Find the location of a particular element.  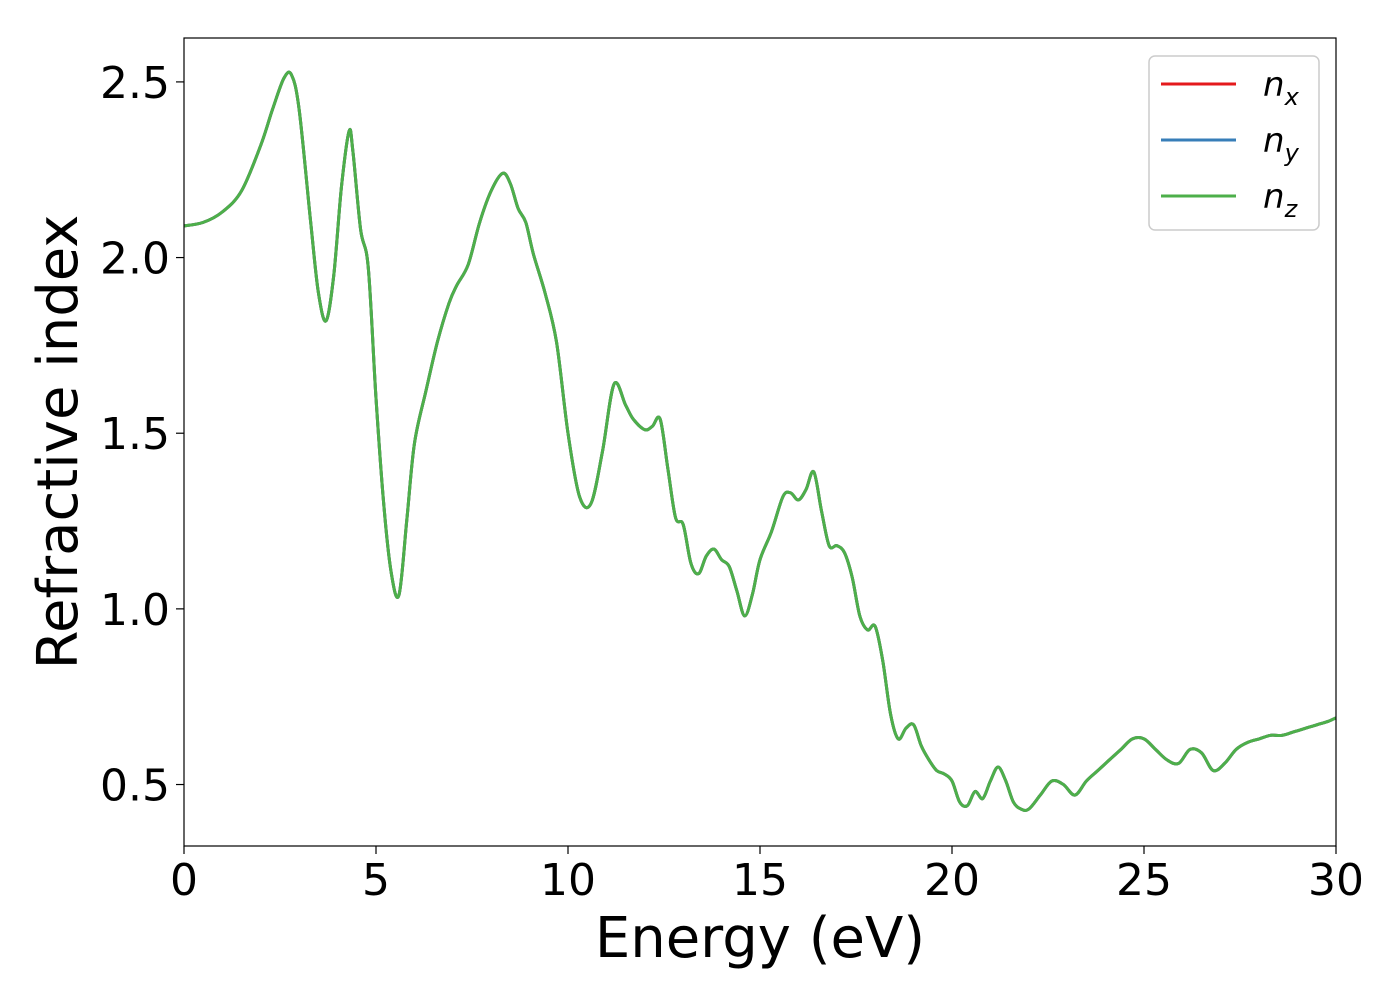

y-tick-label: 0.5 is located at coordinates (135, 786).